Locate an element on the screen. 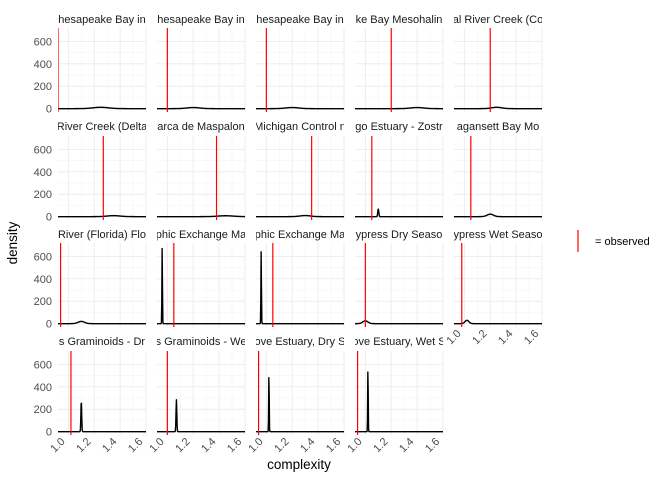  facet-strip-label: arca de Maspalon is located at coordinates (200, 127).